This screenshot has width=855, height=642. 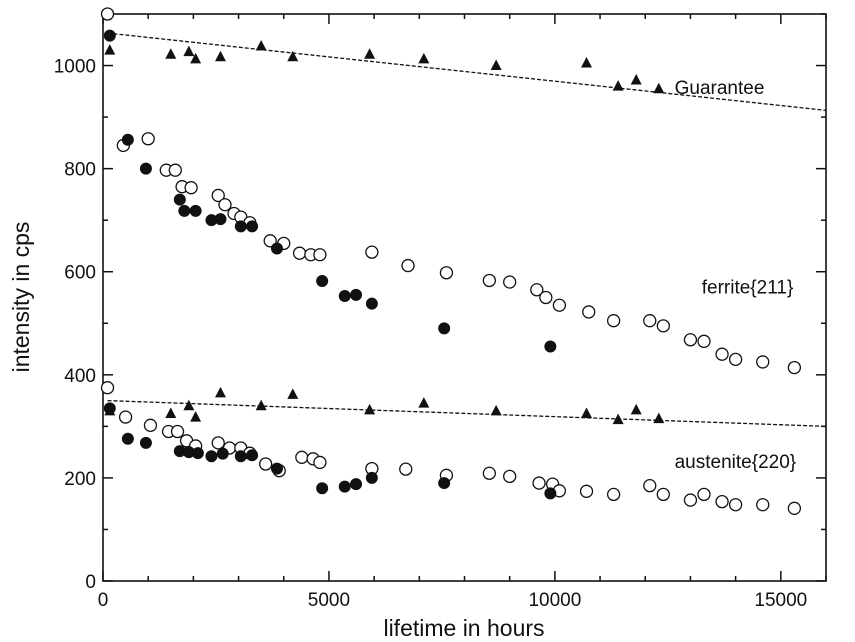 What do you see at coordinates (80, 376) in the screenshot?
I see `y-tick-label: 400` at bounding box center [80, 376].